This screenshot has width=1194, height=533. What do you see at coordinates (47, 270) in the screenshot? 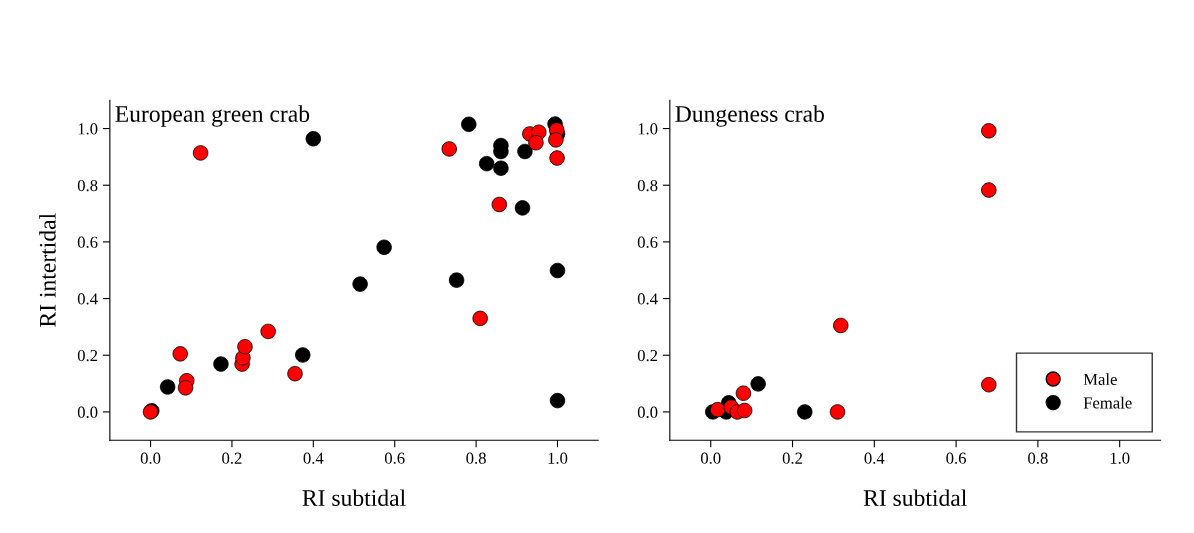
I see `y-axis-title: RI intertidal` at bounding box center [47, 270].